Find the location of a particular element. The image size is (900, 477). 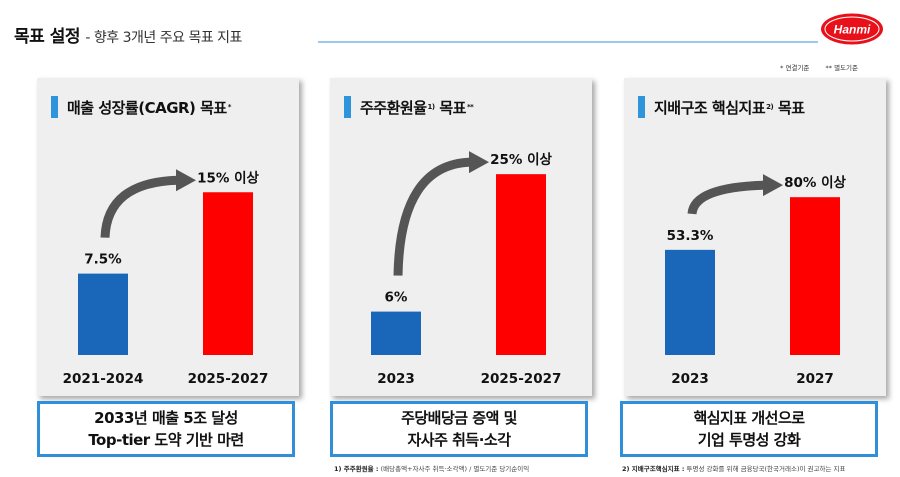

title-underline is located at coordinates (568, 42).